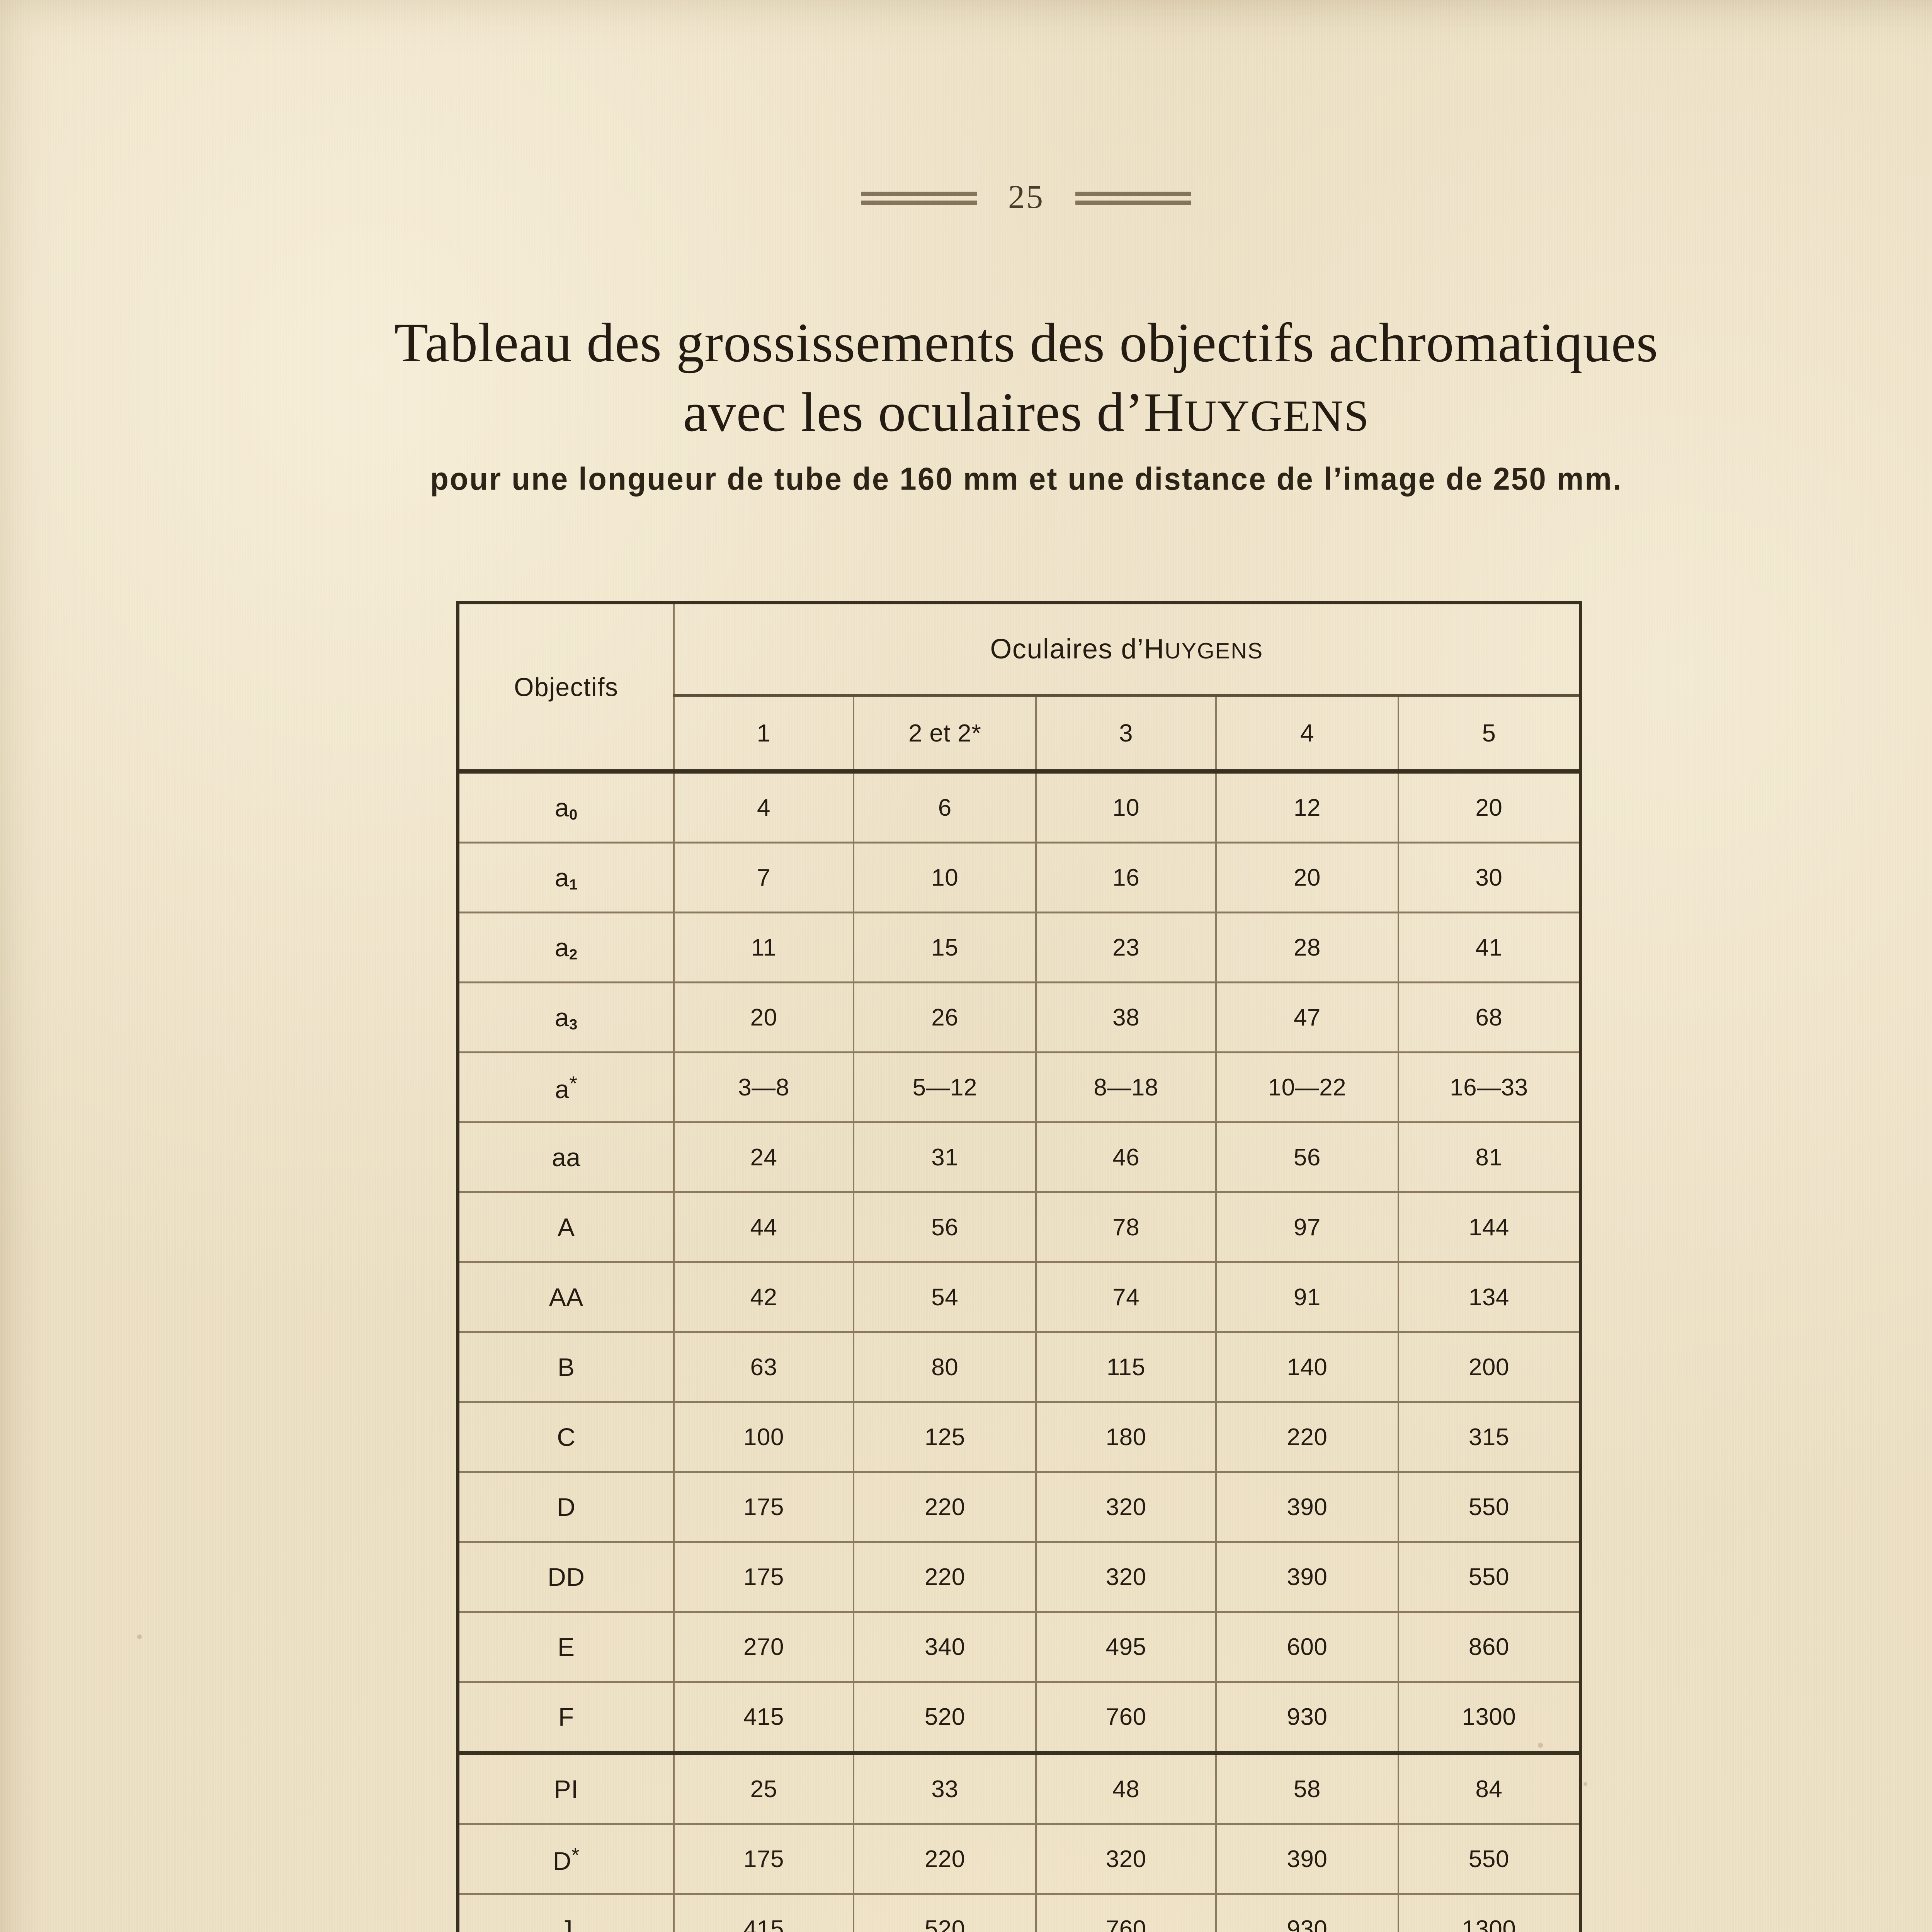 The image size is (1932, 1932). What do you see at coordinates (1490, 734) in the screenshot?
I see `column-header-5: 5` at bounding box center [1490, 734].